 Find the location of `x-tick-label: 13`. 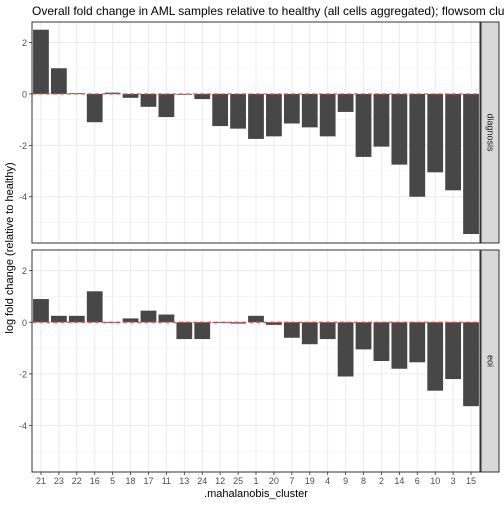

x-tick-label: 13 is located at coordinates (184, 481).